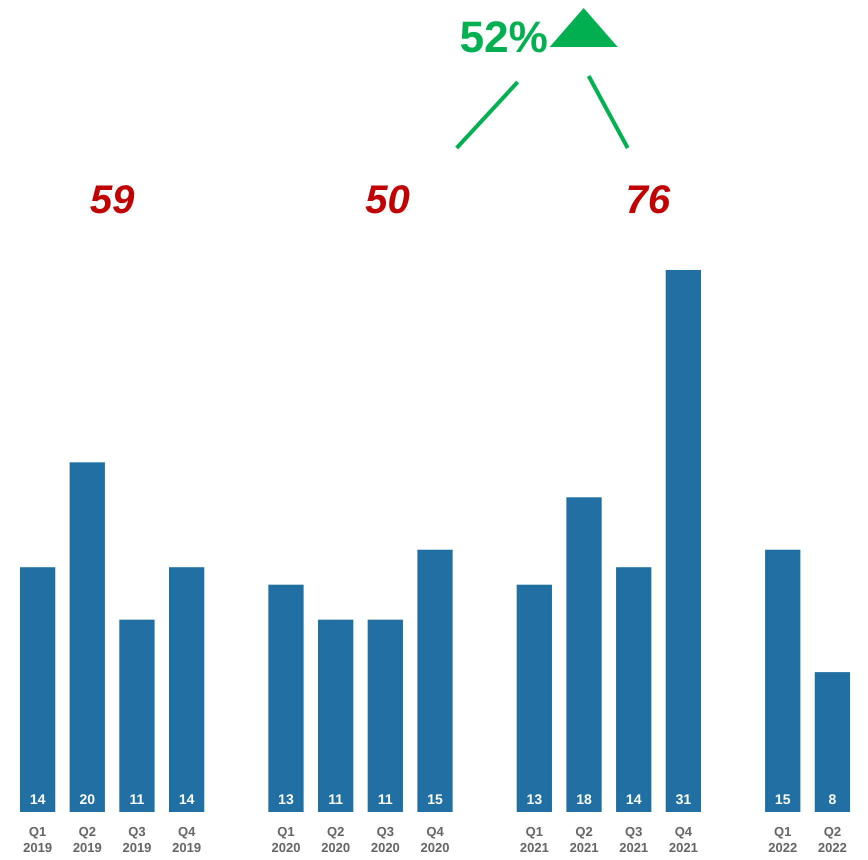 The image size is (868, 860). What do you see at coordinates (783, 839) in the screenshot?
I see `x-tick-label: Q1 2022` at bounding box center [783, 839].